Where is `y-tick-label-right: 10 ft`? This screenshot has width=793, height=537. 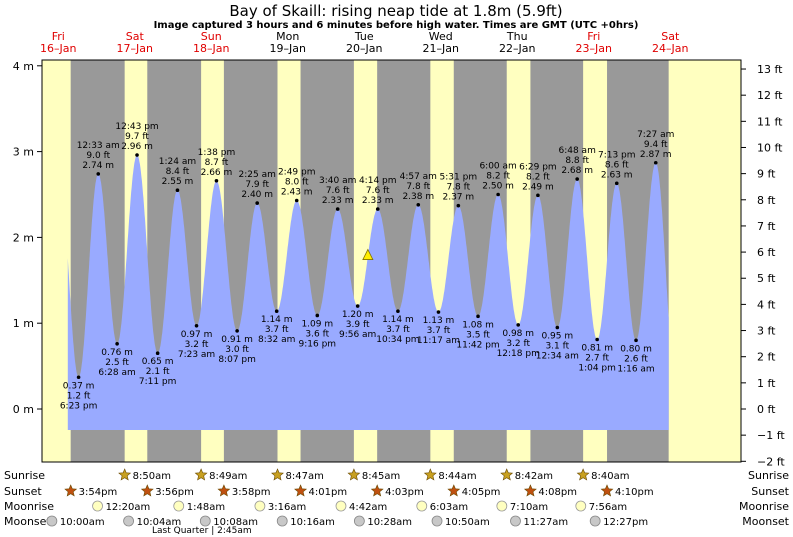
y-tick-label-right: 10 ft is located at coordinates (770, 147).